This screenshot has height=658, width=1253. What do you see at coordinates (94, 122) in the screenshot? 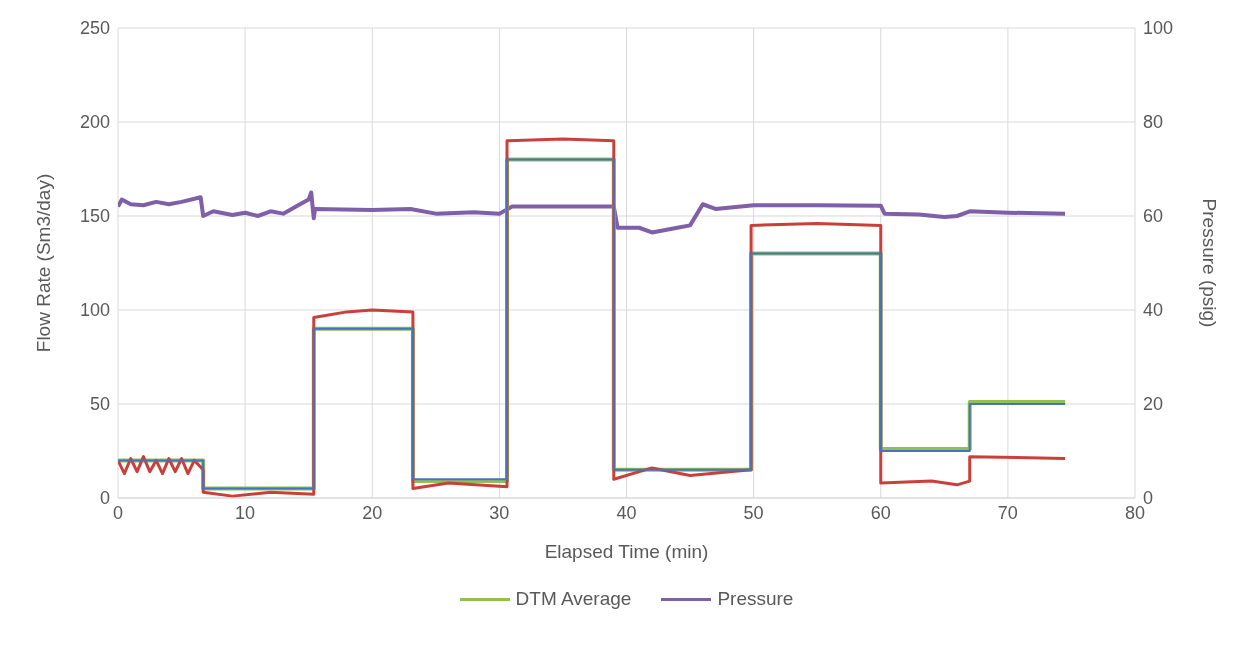
I see `y-tick-label: 200` at bounding box center [94, 122].